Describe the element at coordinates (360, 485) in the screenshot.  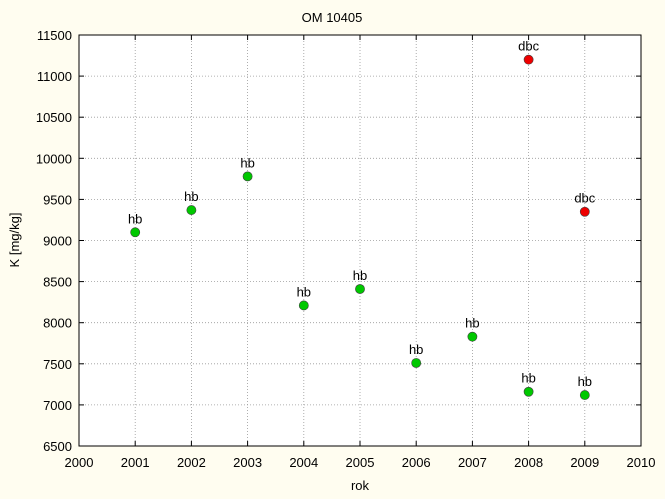
I see `x-axis-title: rok` at that location.